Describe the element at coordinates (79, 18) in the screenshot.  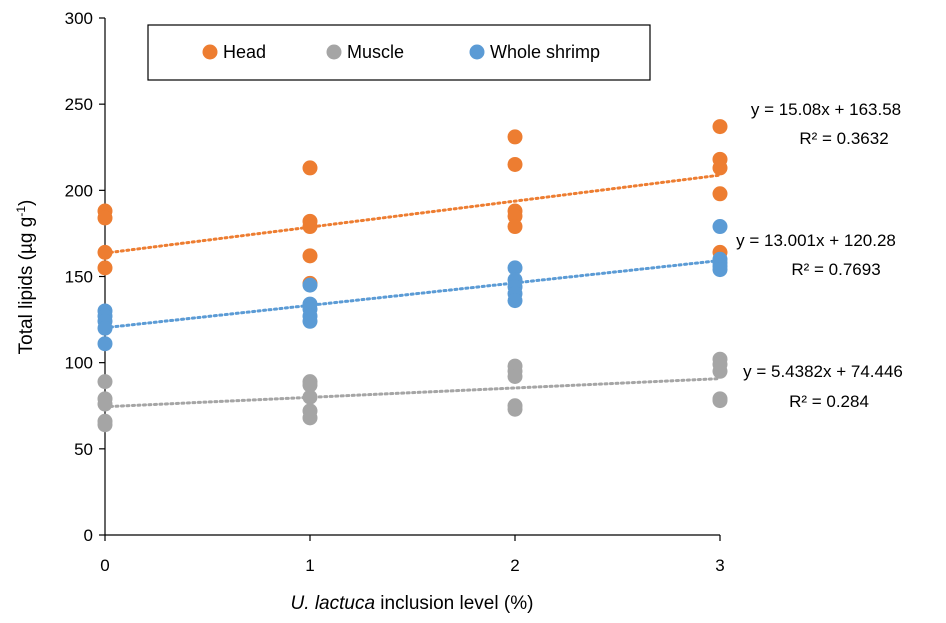
I see `y-tick-label: 300` at that location.